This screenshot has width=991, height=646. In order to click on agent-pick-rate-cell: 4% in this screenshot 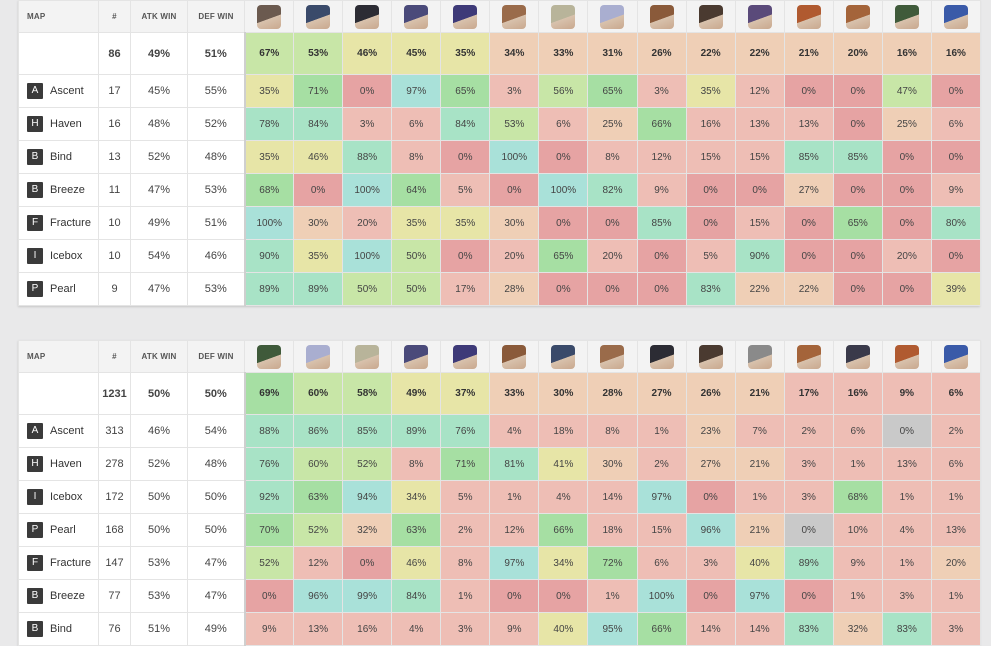, I will do `click(563, 497)`.